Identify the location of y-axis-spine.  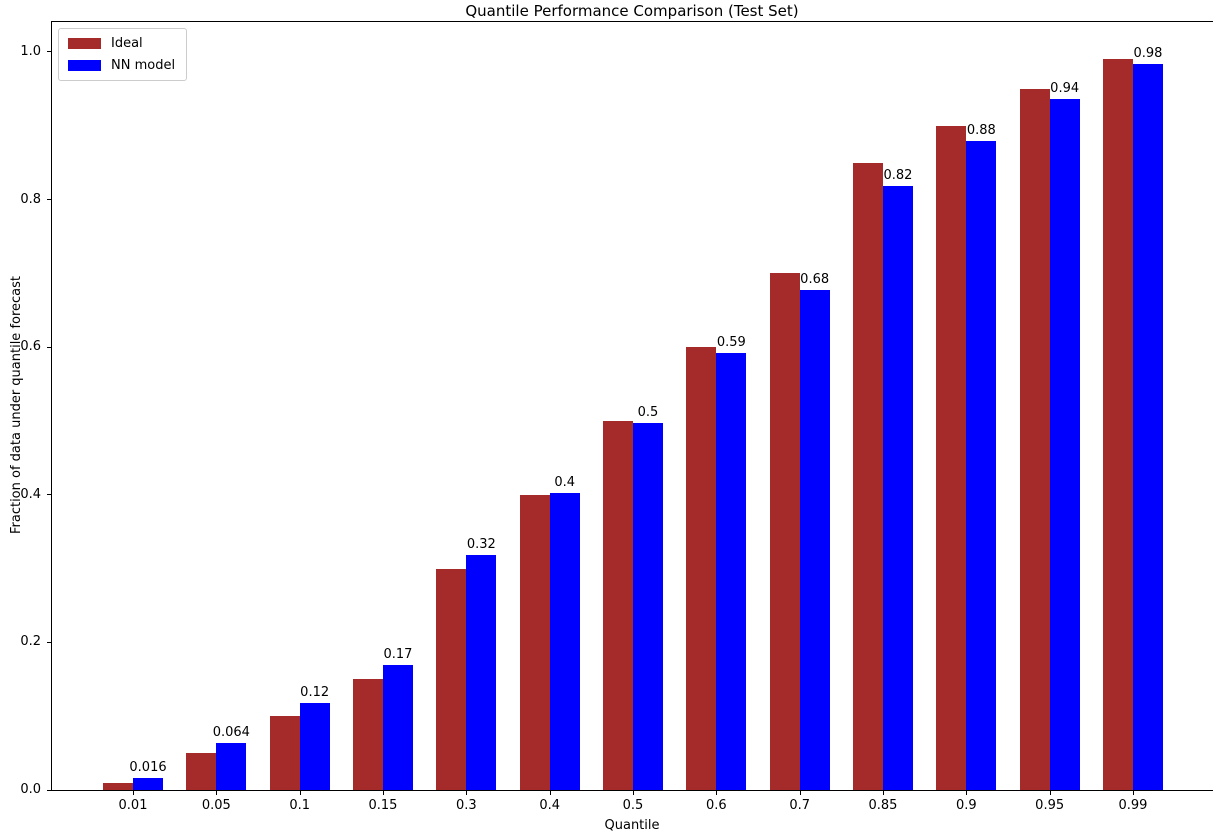
(51, 406).